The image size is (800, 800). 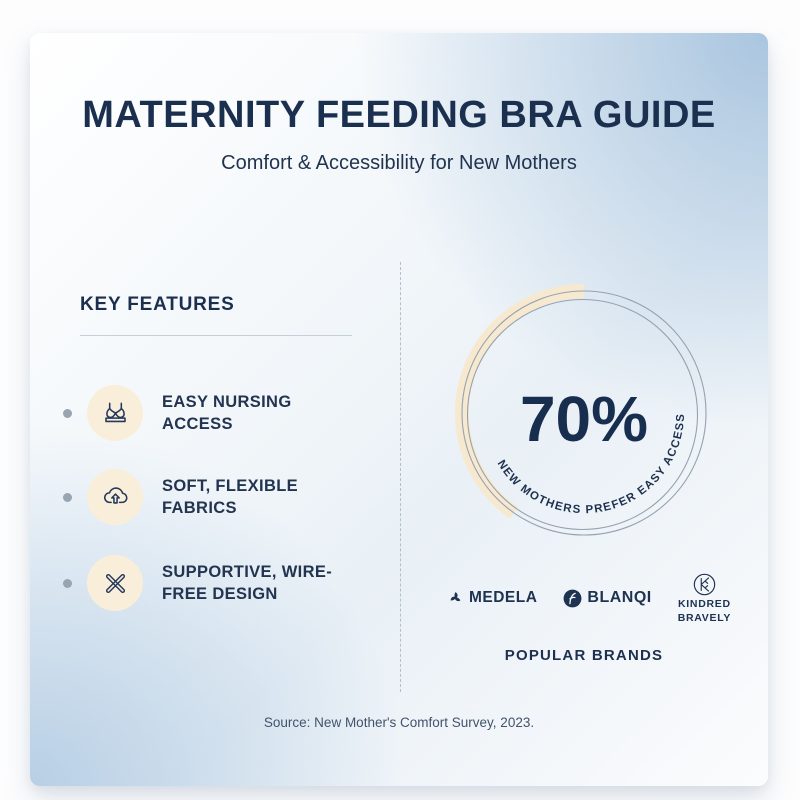 What do you see at coordinates (399, 115) in the screenshot?
I see `page-title: MATERNITY FEEDING BRA GUIDE` at bounding box center [399, 115].